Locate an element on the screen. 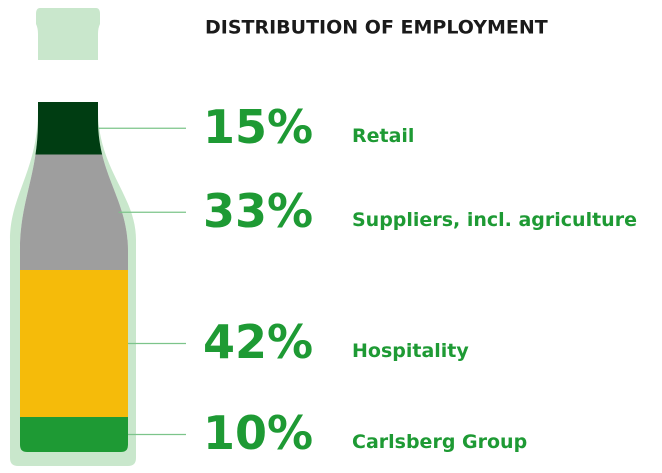 The image size is (662, 473). segments is located at coordinates (74, 277).